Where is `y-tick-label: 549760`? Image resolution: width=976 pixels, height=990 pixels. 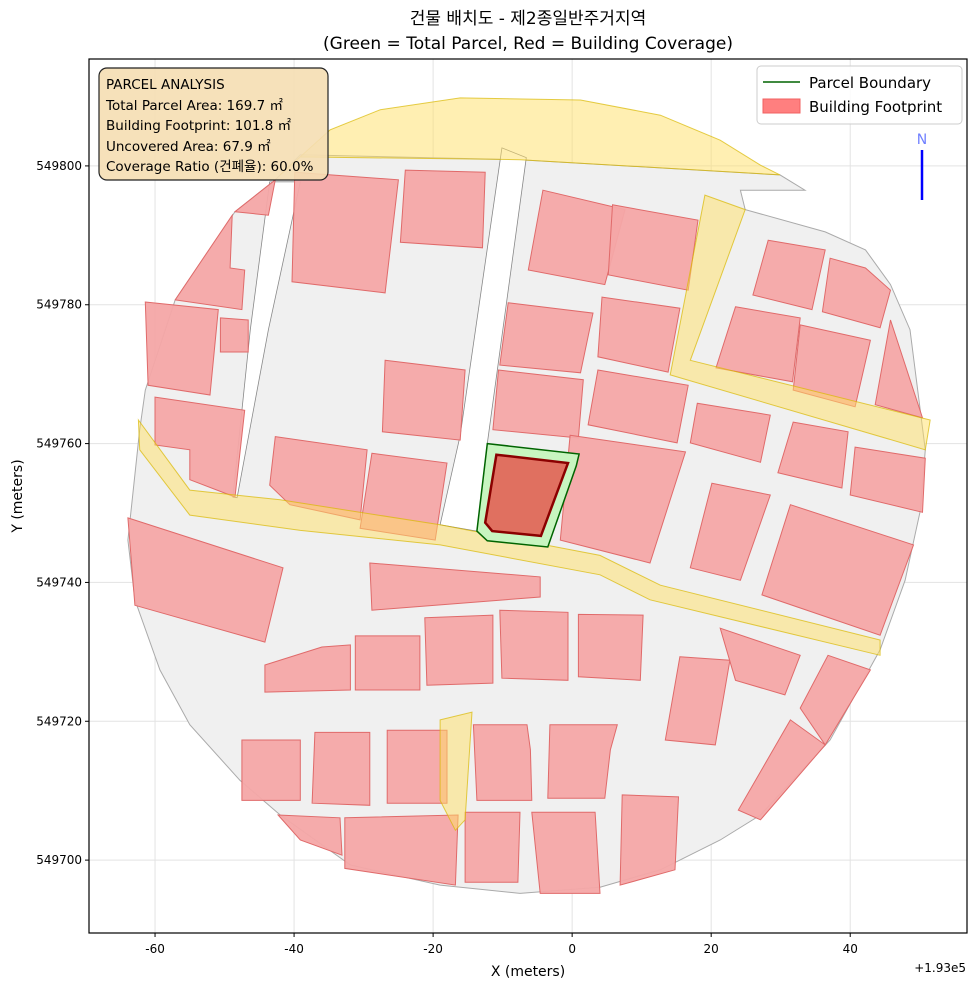 y-tick-label: 549760 is located at coordinates (59, 444).